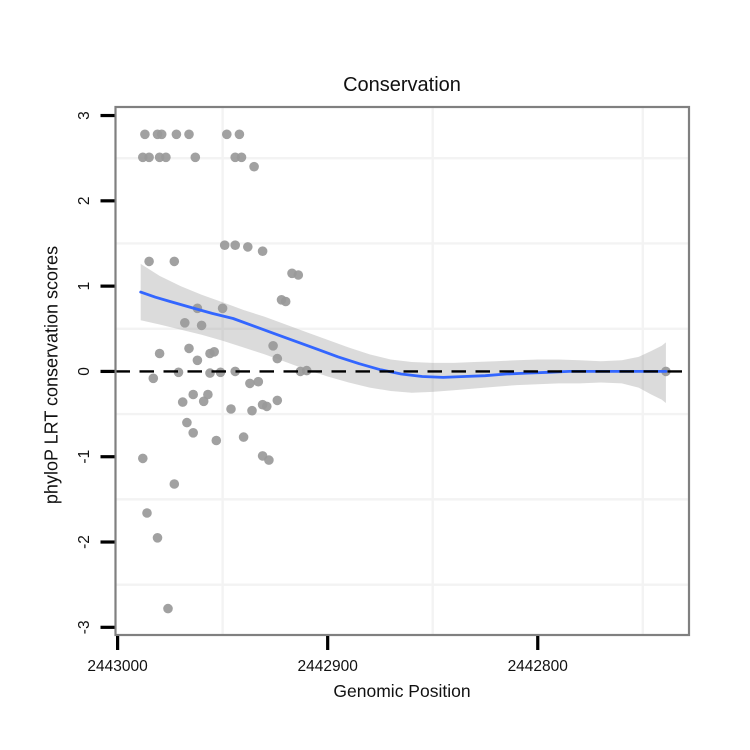 The height and width of the screenshot is (750, 750). Describe the element at coordinates (51, 375) in the screenshot. I see `y-axis-title: phyloP LRT conservation scores` at that location.